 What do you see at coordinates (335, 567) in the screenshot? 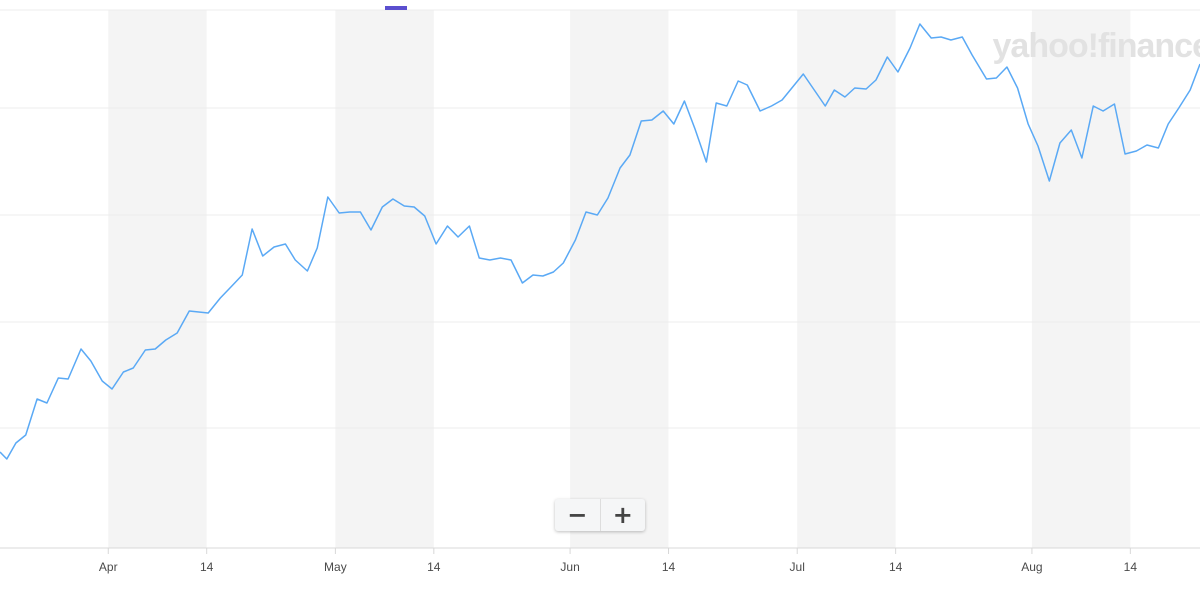
I see `x-tick-label: May` at bounding box center [335, 567].